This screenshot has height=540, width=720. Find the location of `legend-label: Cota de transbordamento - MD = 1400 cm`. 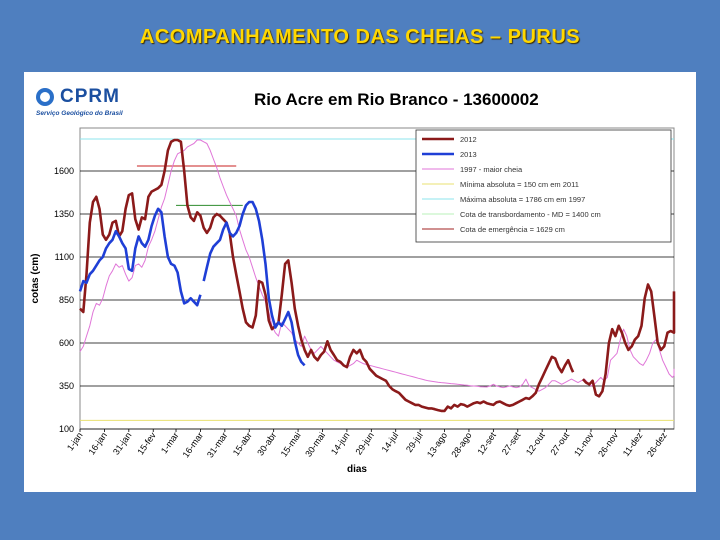

legend-label: Cota de transbordamento - MD = 1400 cm is located at coordinates (530, 214).